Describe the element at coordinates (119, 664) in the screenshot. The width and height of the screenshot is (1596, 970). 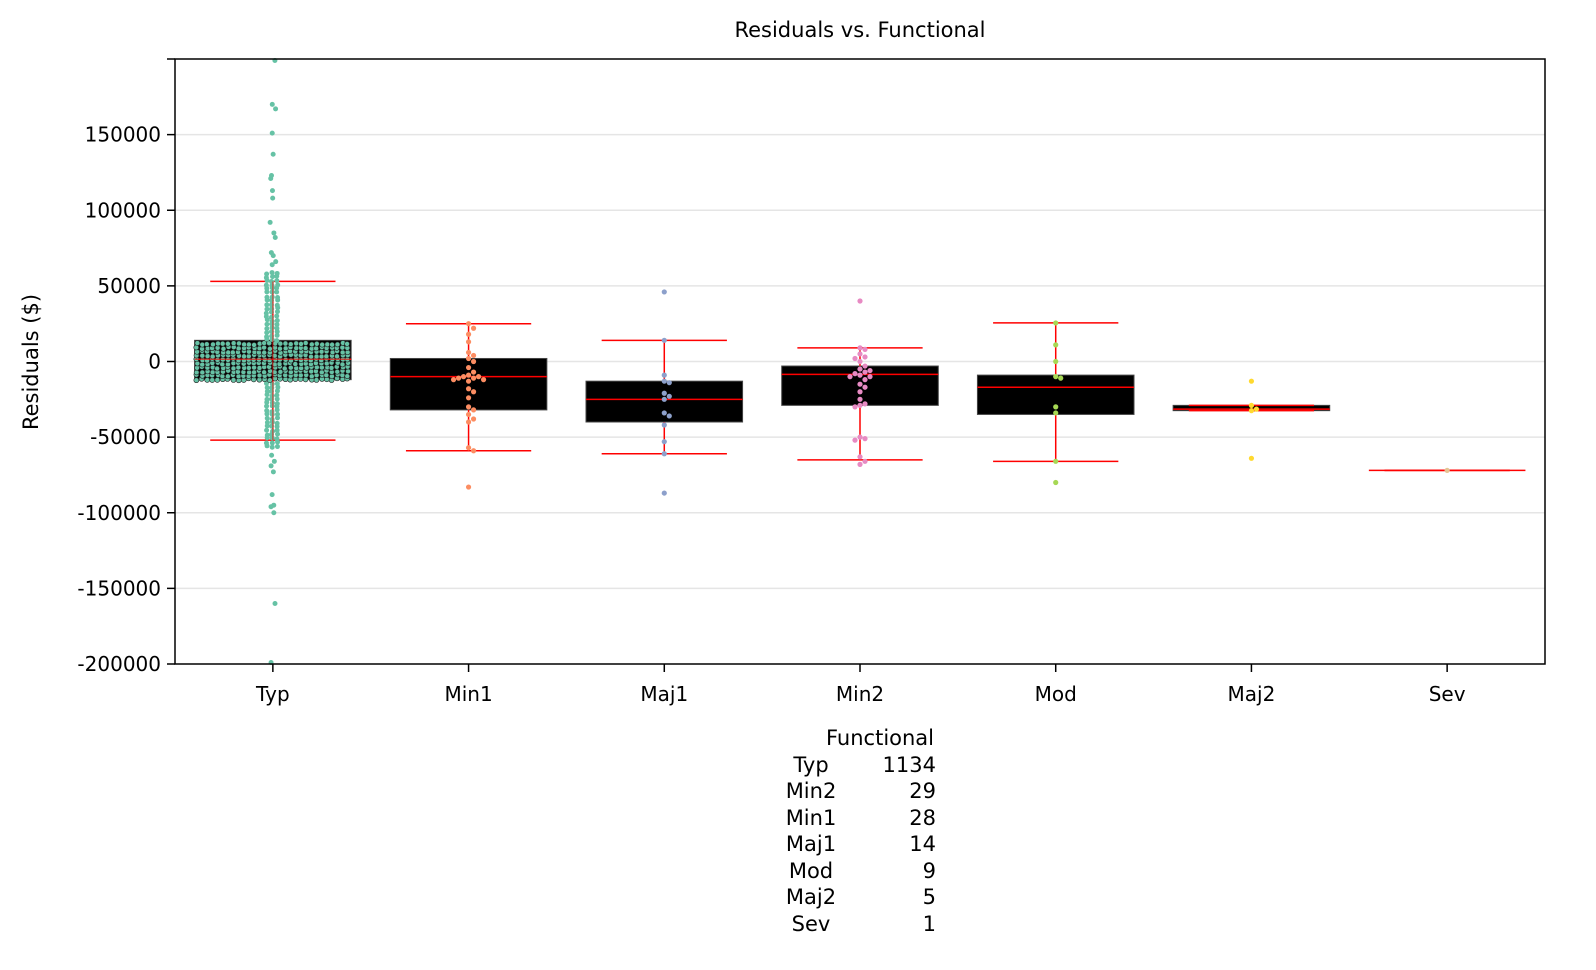
I see `y-tick-label: -200000` at that location.